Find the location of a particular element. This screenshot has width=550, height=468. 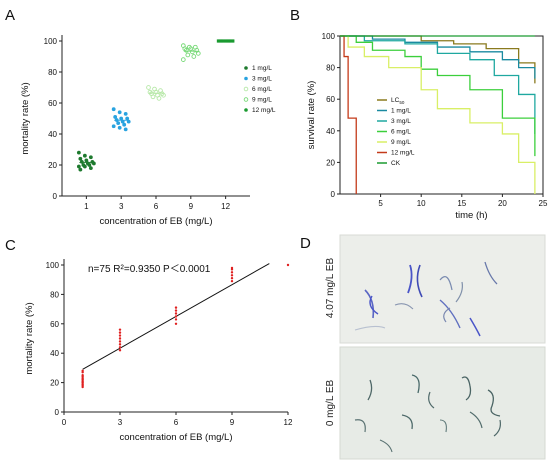

panel-letter-d: D is located at coordinates (305, 243).